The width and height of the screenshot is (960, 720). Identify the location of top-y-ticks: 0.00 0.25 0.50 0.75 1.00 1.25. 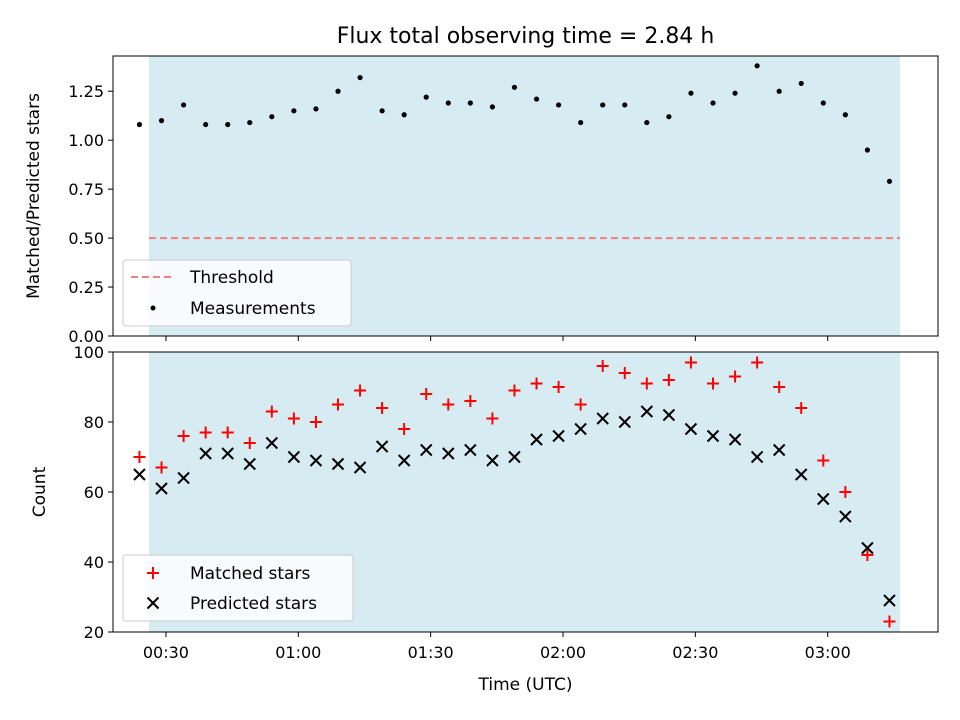
(90, 214).